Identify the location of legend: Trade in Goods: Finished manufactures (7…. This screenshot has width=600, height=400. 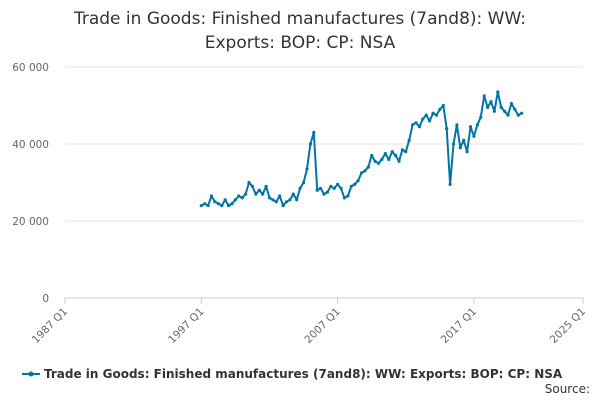
(292, 374).